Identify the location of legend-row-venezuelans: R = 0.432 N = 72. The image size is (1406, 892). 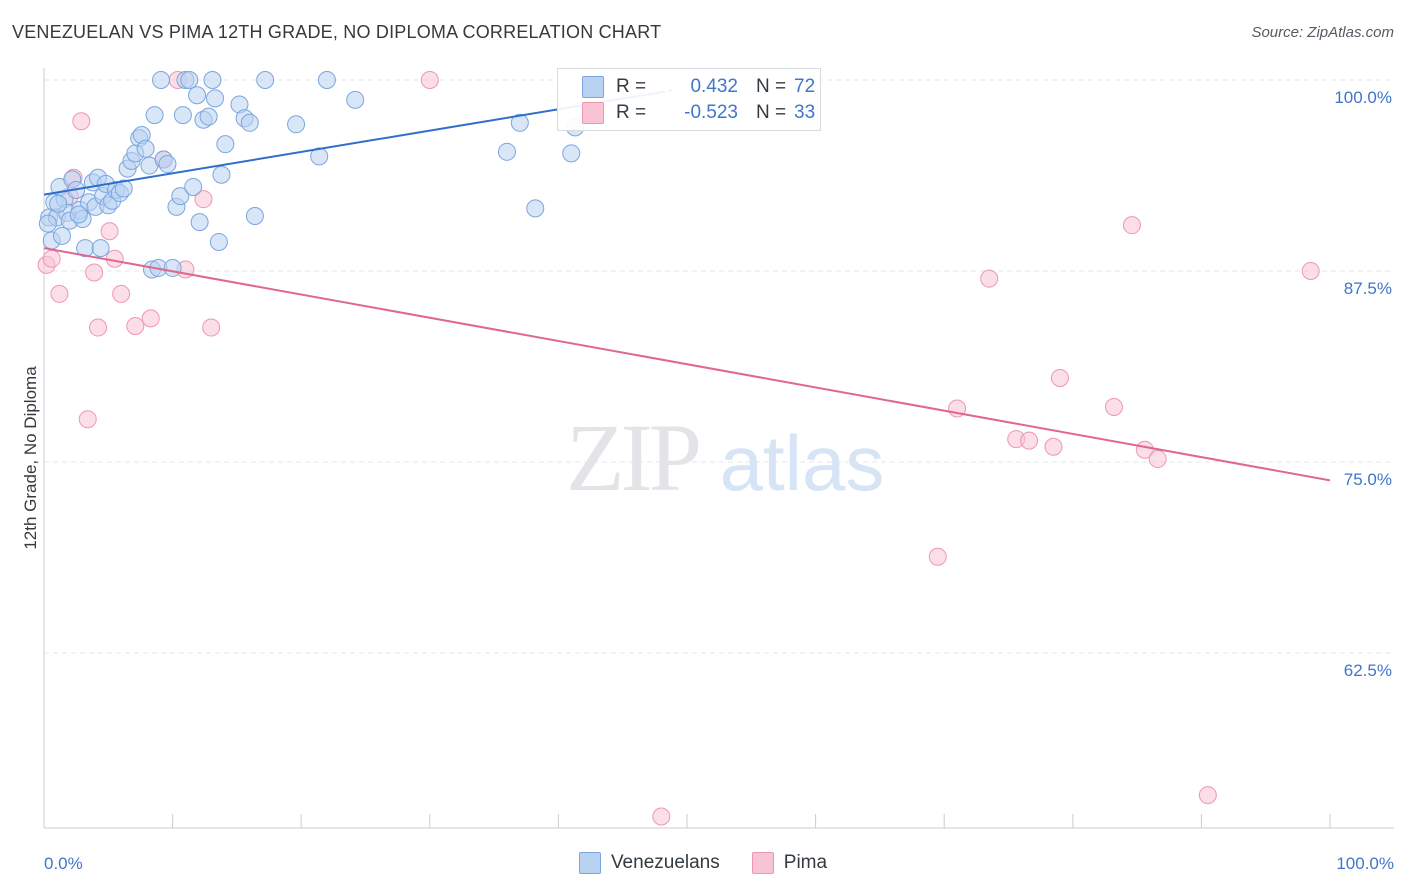
(698, 87).